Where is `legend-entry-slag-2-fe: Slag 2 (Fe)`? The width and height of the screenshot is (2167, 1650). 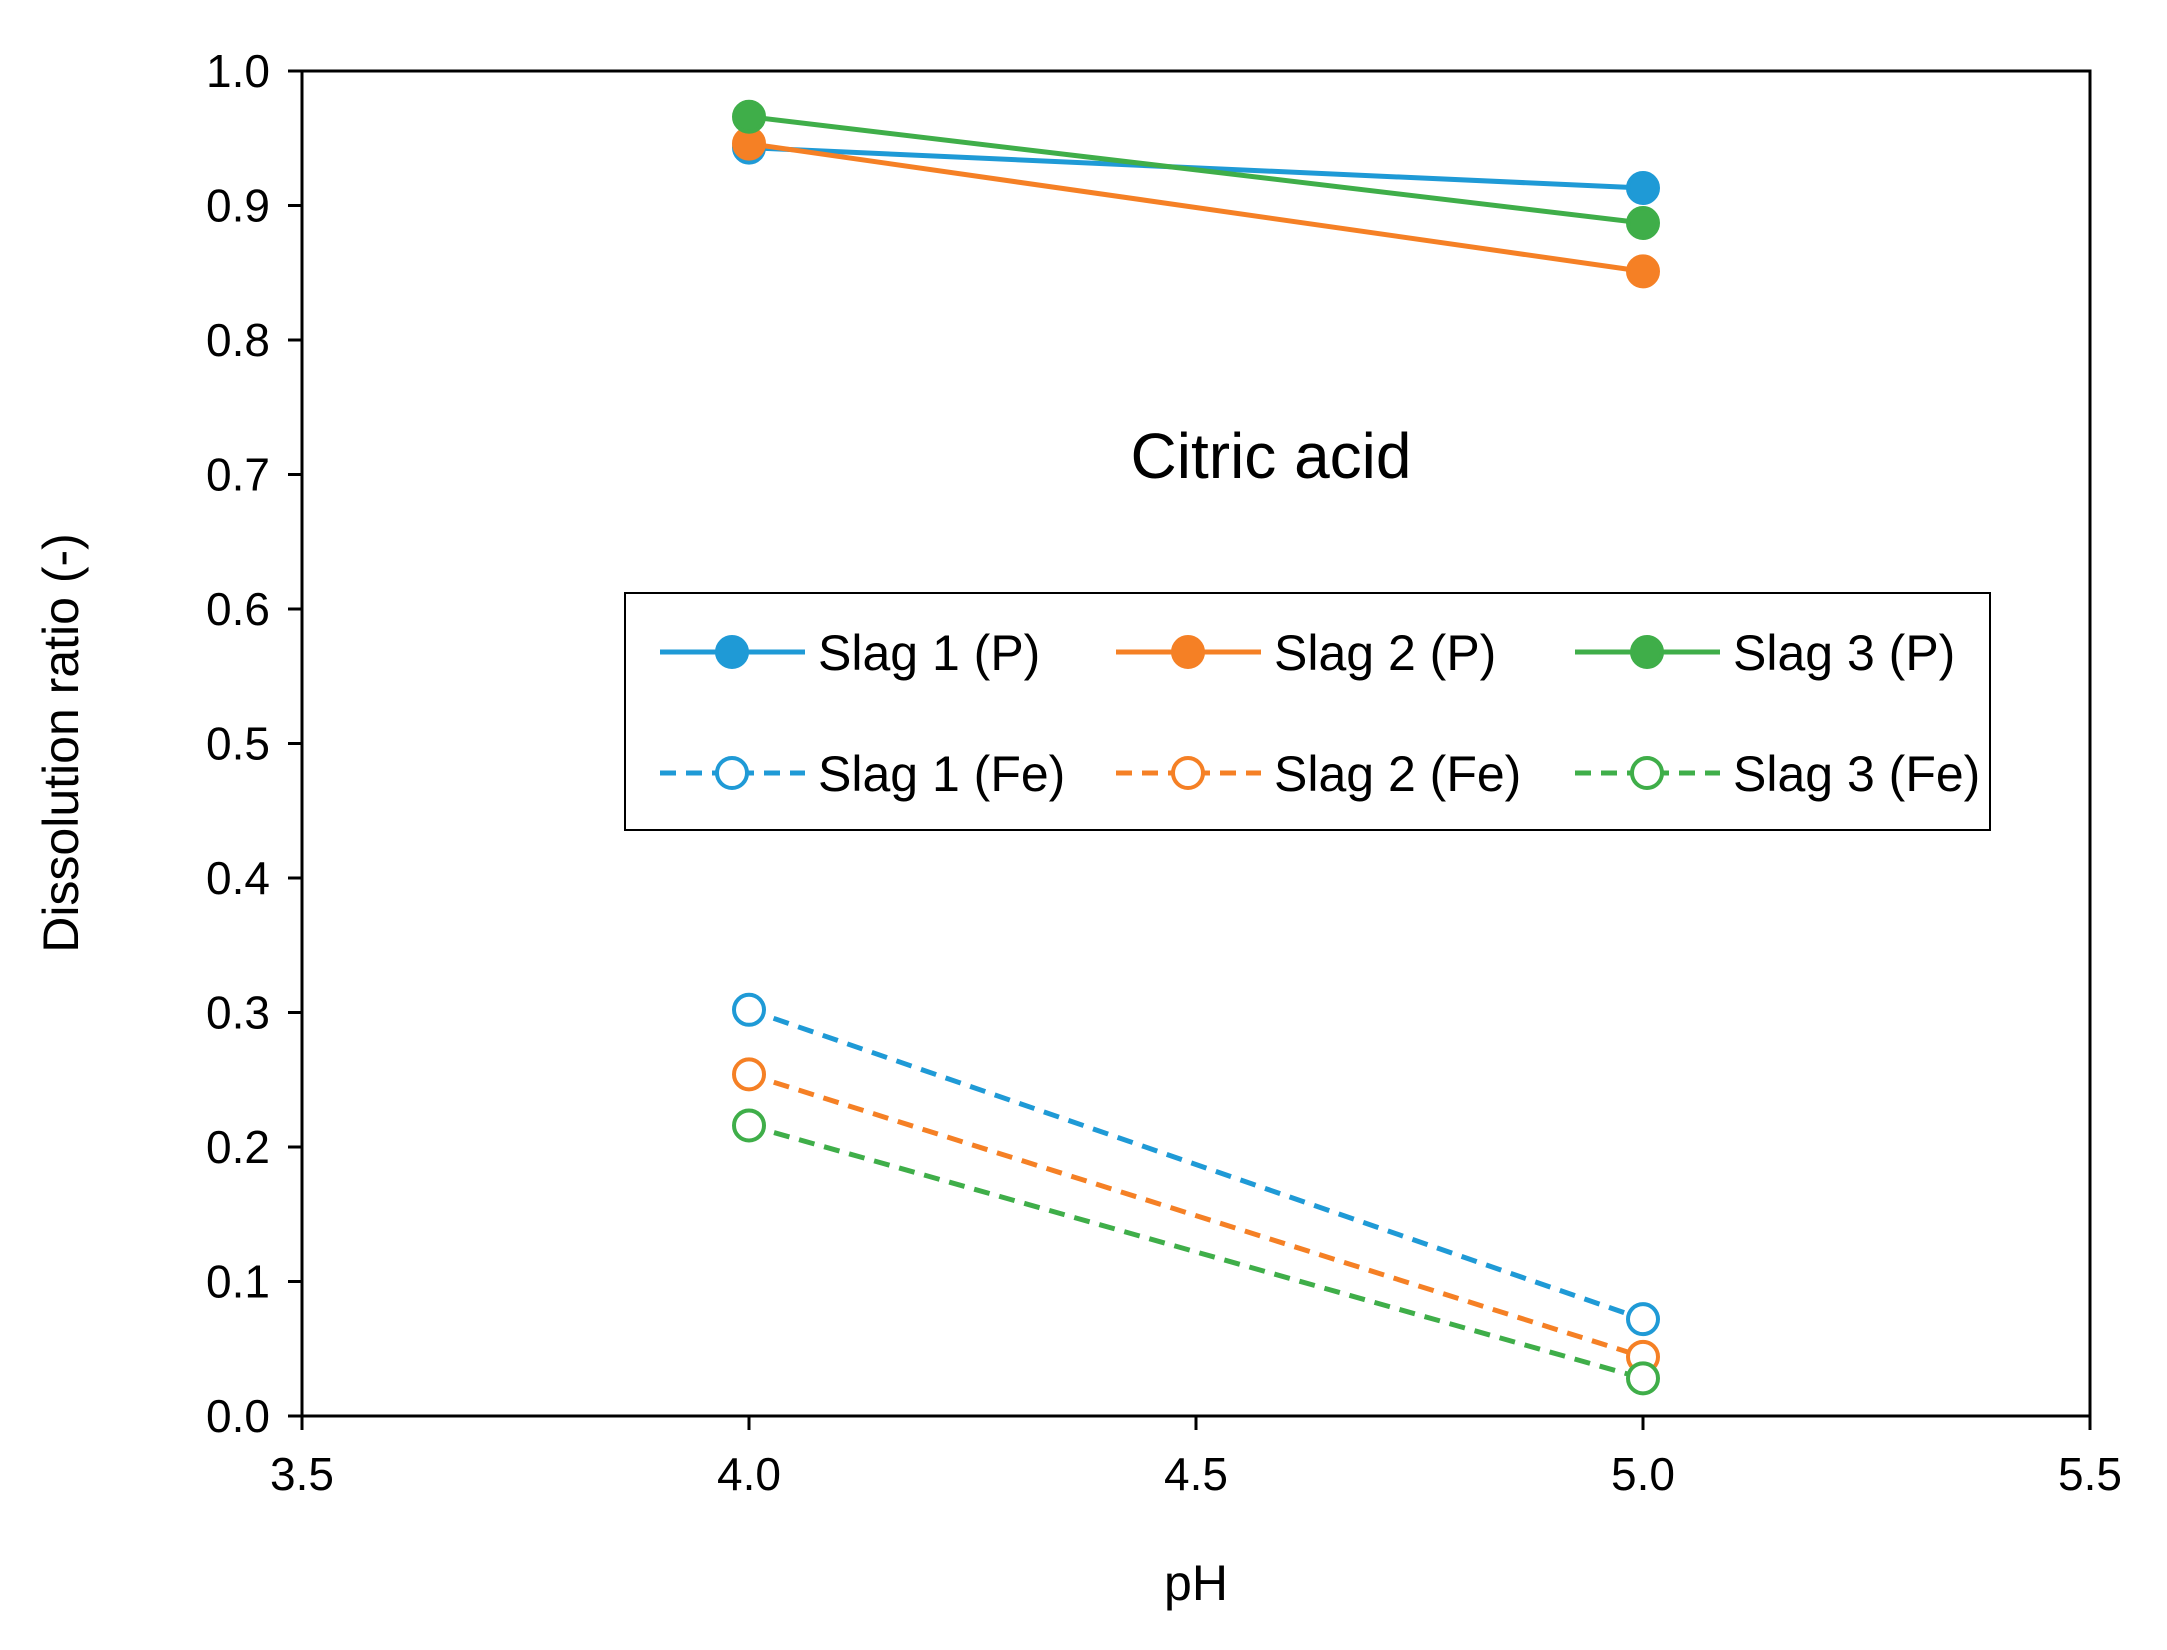
legend-entry-slag-2-fe: Slag 2 (Fe) is located at coordinates (1318, 774).